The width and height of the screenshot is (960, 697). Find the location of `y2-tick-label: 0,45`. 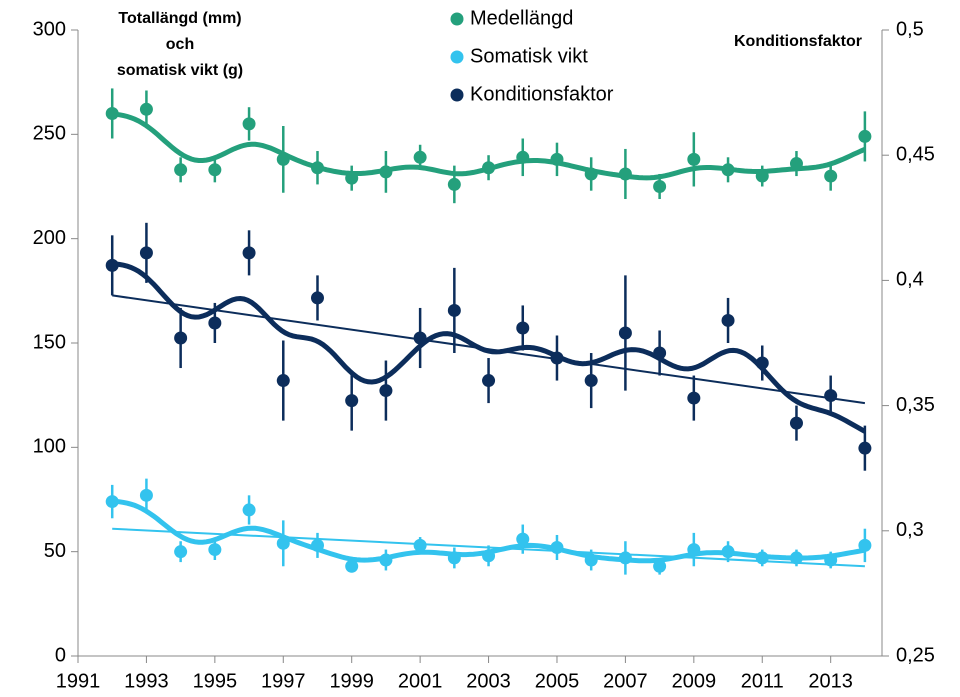

y2-tick-label: 0,45 is located at coordinates (915, 154).